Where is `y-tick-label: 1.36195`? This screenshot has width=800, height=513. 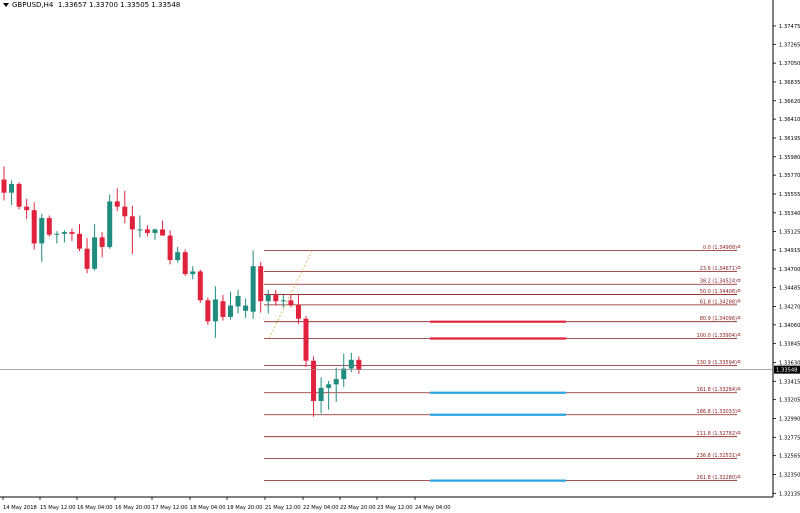
y-tick-label: 1.36195 is located at coordinates (789, 139).